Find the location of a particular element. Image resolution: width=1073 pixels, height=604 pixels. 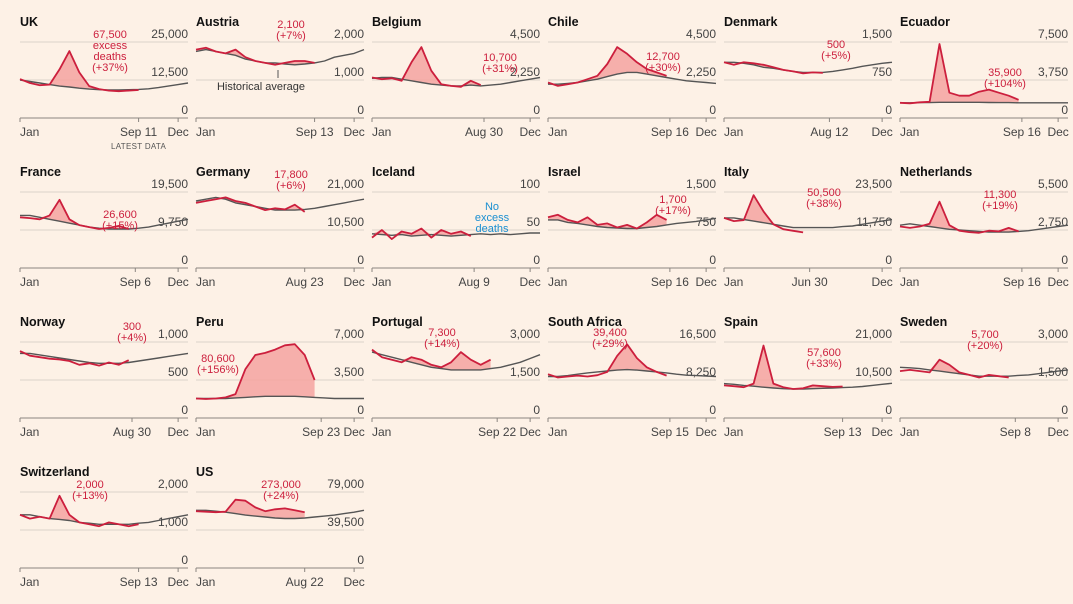

annotation: (+31%) is located at coordinates (500, 69).